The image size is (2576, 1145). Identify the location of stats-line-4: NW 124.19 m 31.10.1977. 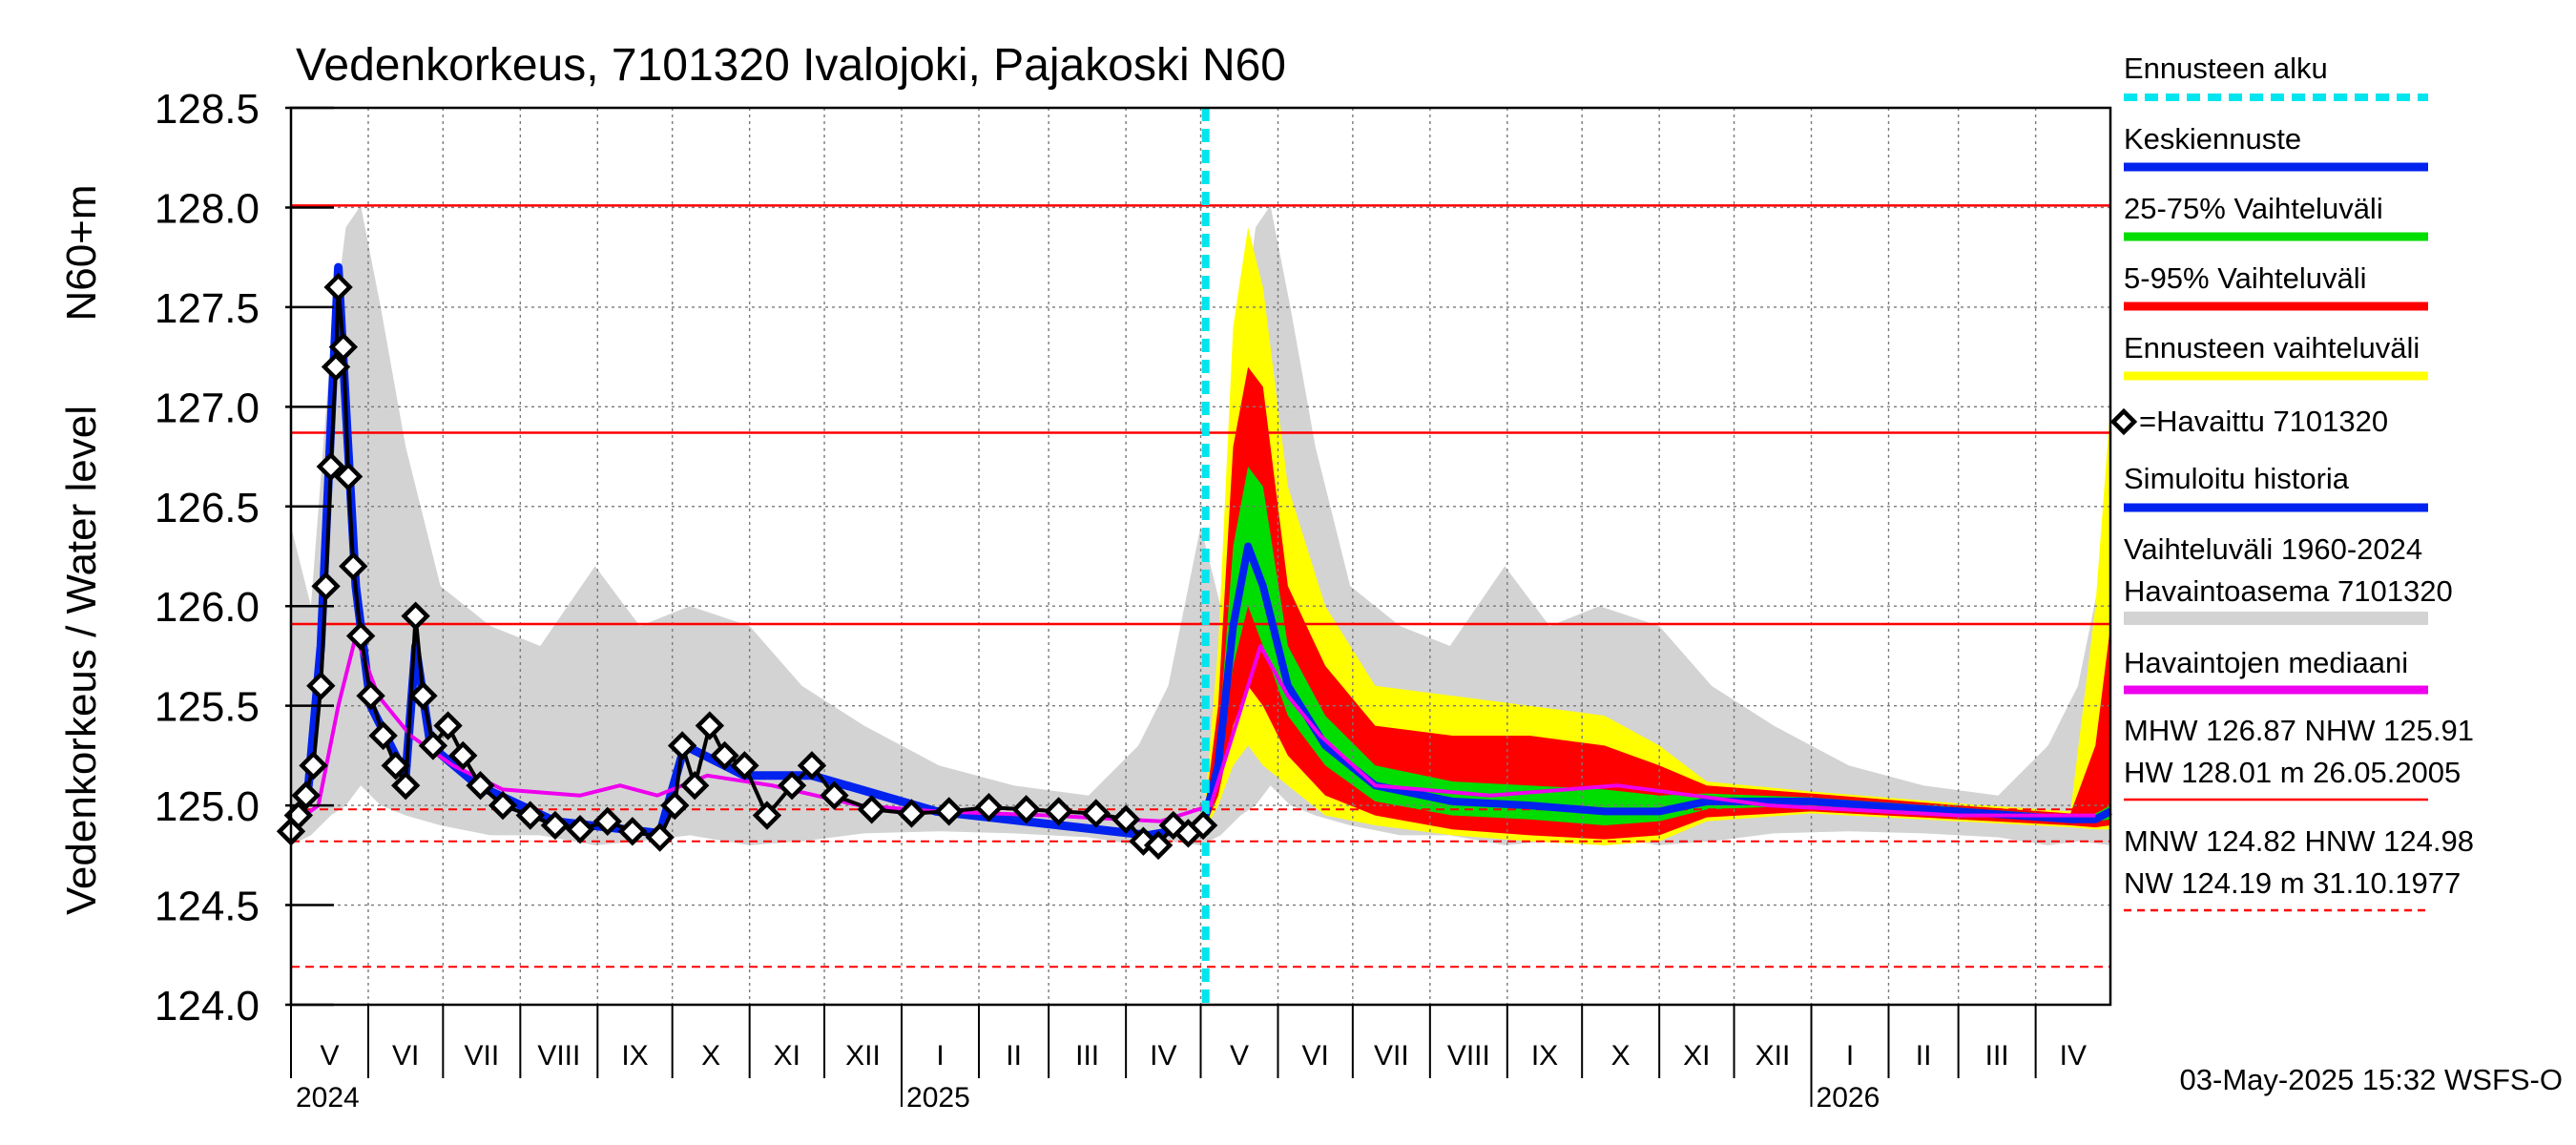
(2292, 883).